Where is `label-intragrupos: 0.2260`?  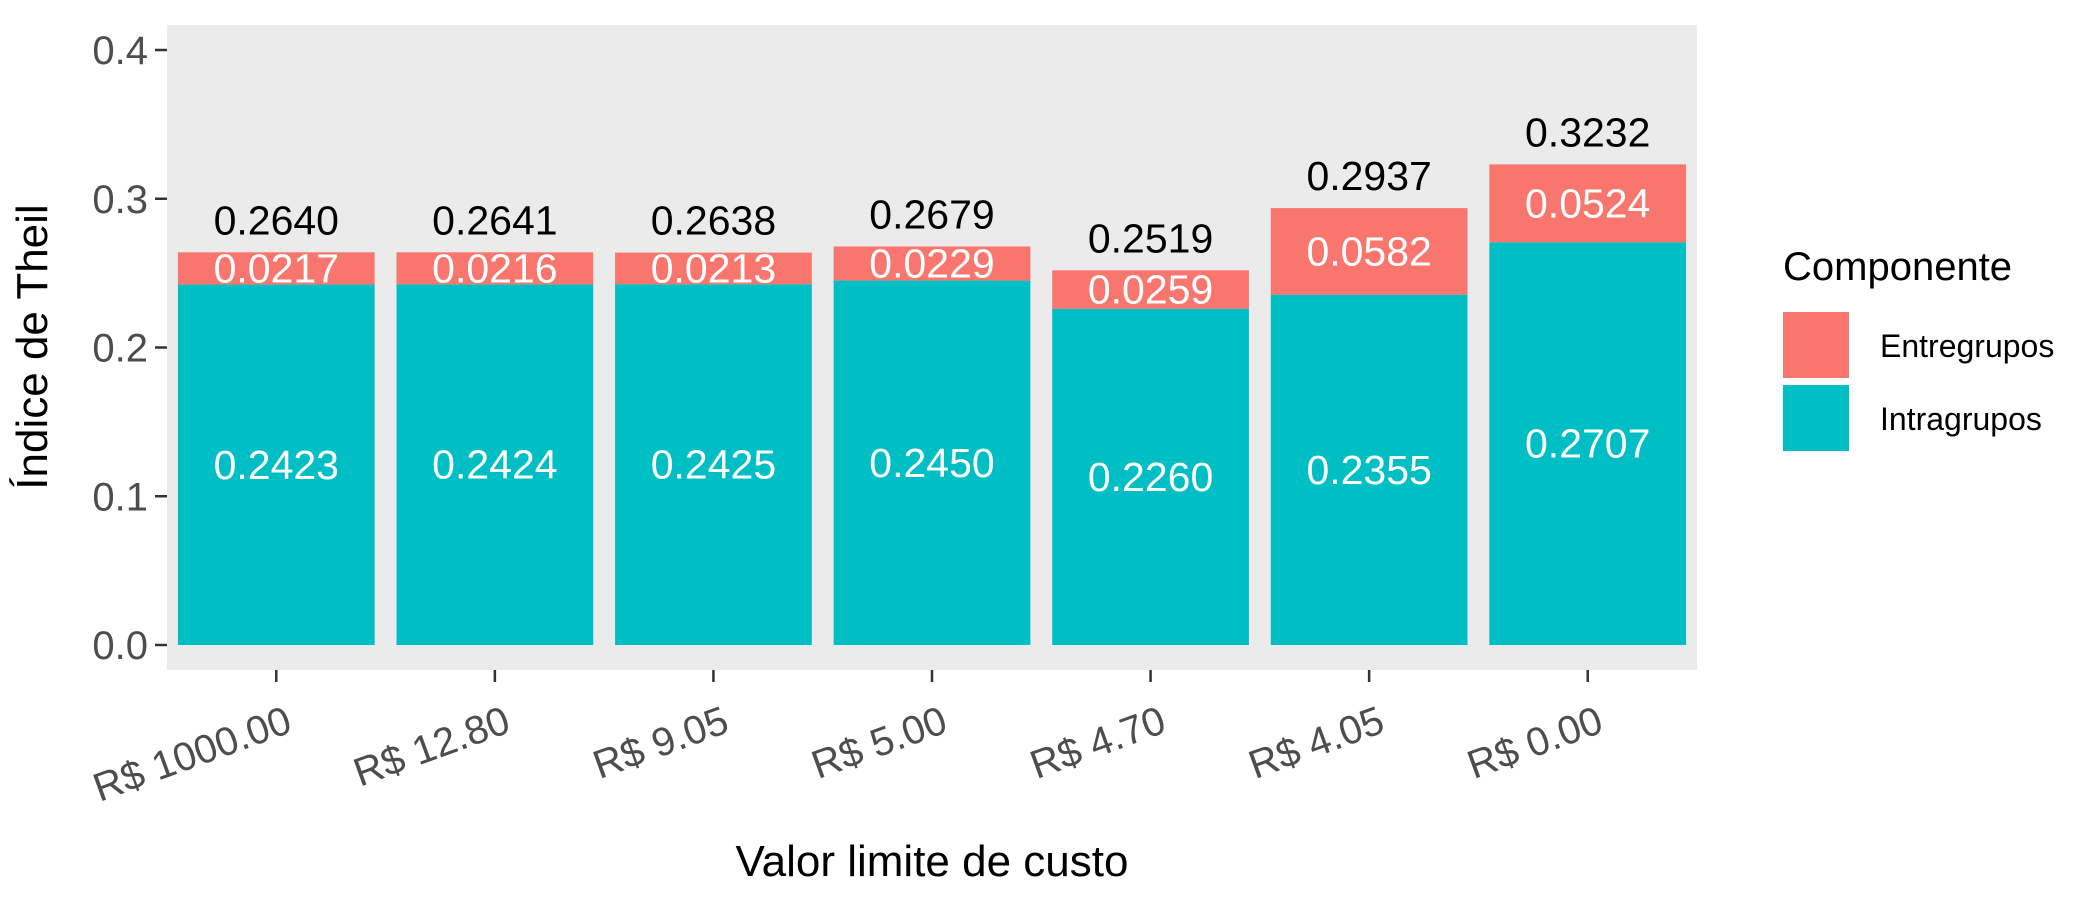 label-intragrupos: 0.2260 is located at coordinates (1150, 477).